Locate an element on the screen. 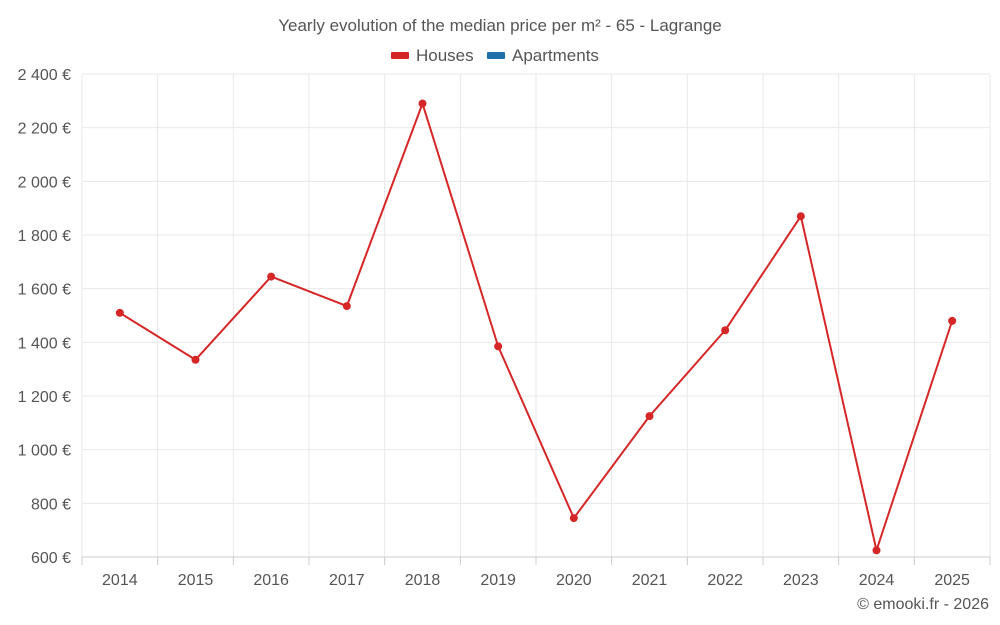 This screenshot has width=1000, height=625. x-tick-label: 2020 is located at coordinates (574, 580).